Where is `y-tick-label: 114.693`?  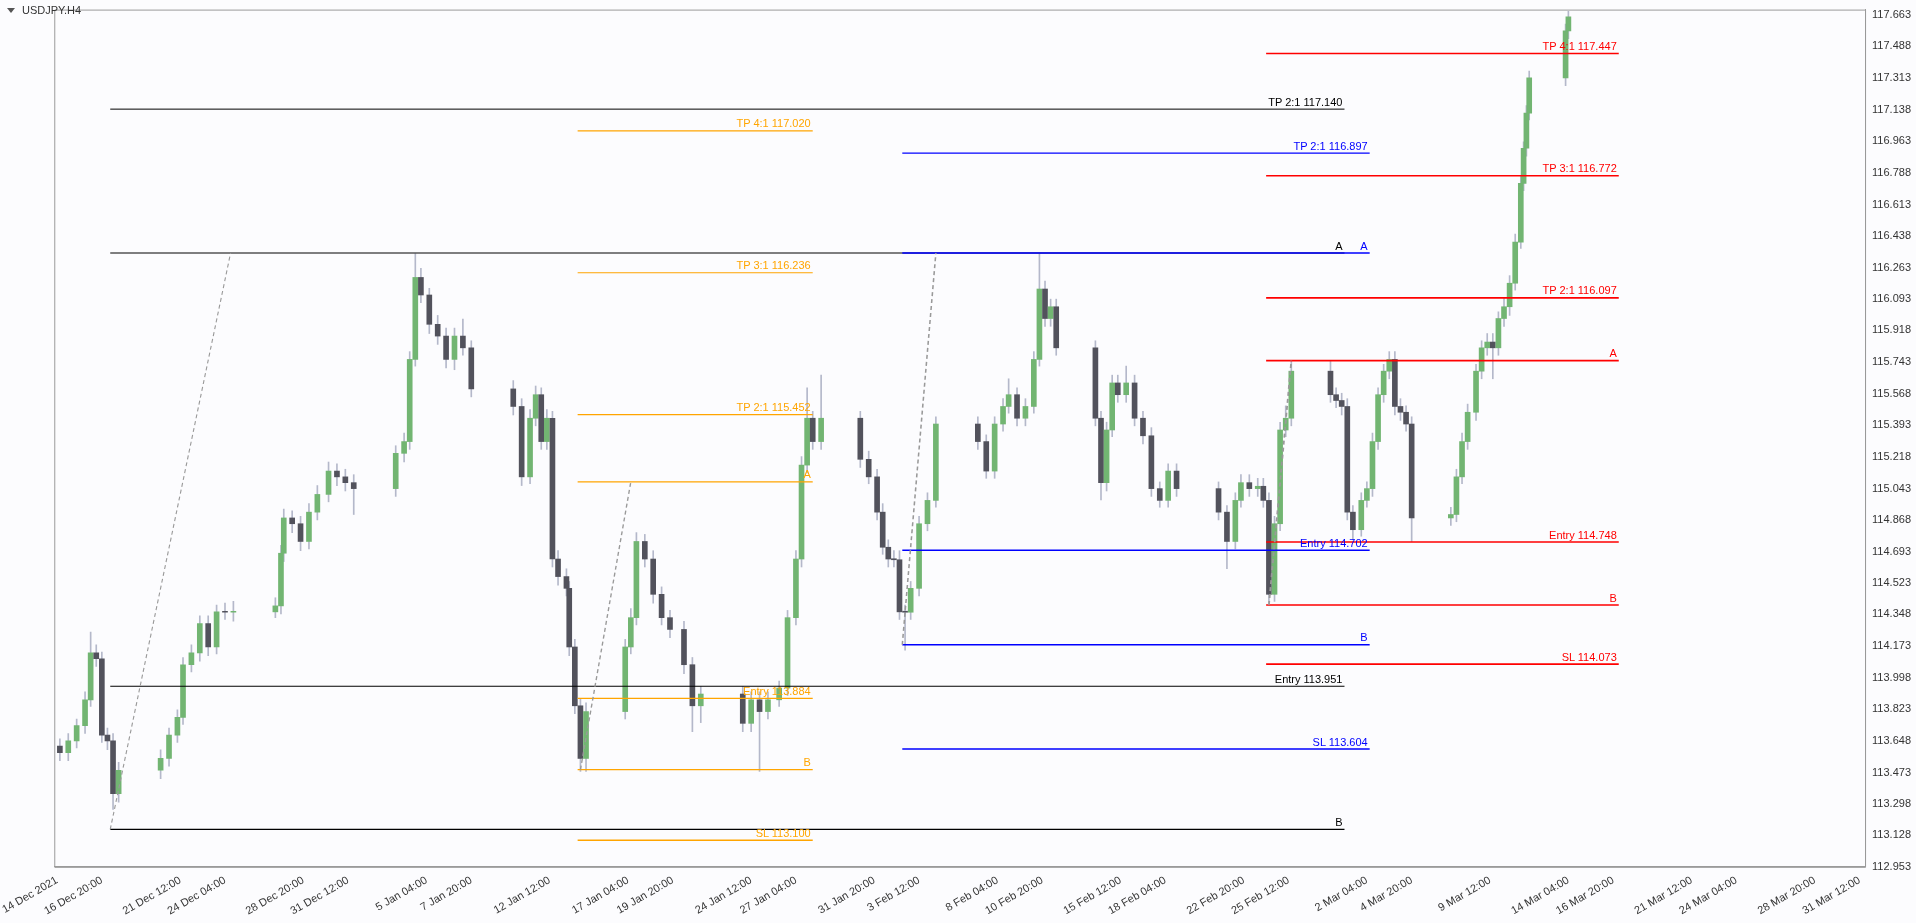
y-tick-label: 114.693 is located at coordinates (1892, 551).